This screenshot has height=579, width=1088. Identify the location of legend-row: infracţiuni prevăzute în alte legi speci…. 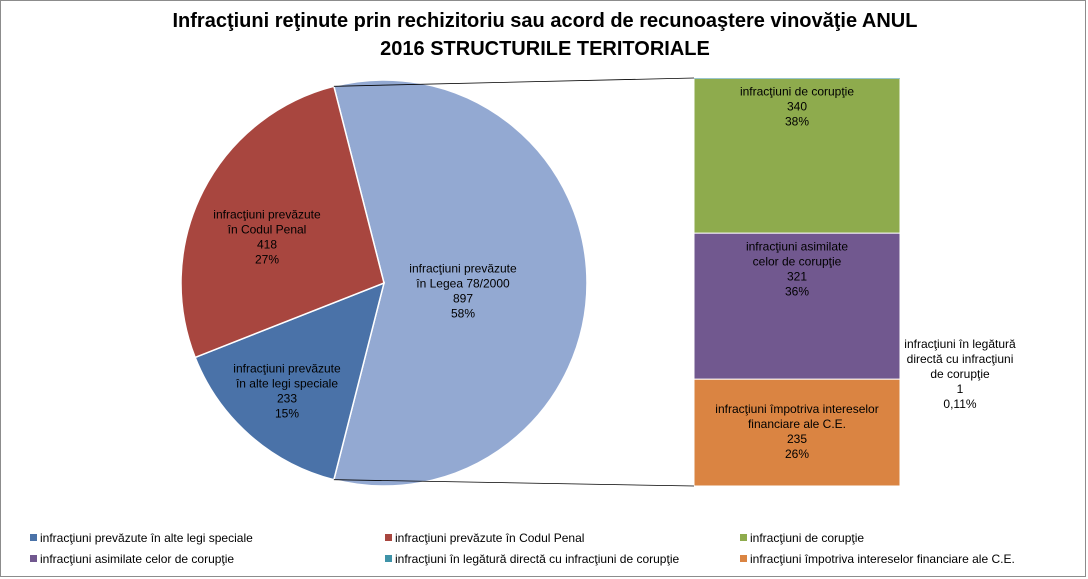
(555, 537).